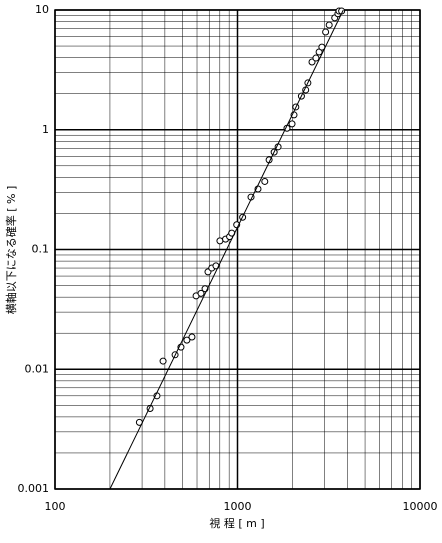 The height and width of the screenshot is (543, 442). I want to click on y-axis-label: 横軸以下になる確率 [ % ], so click(11, 250).